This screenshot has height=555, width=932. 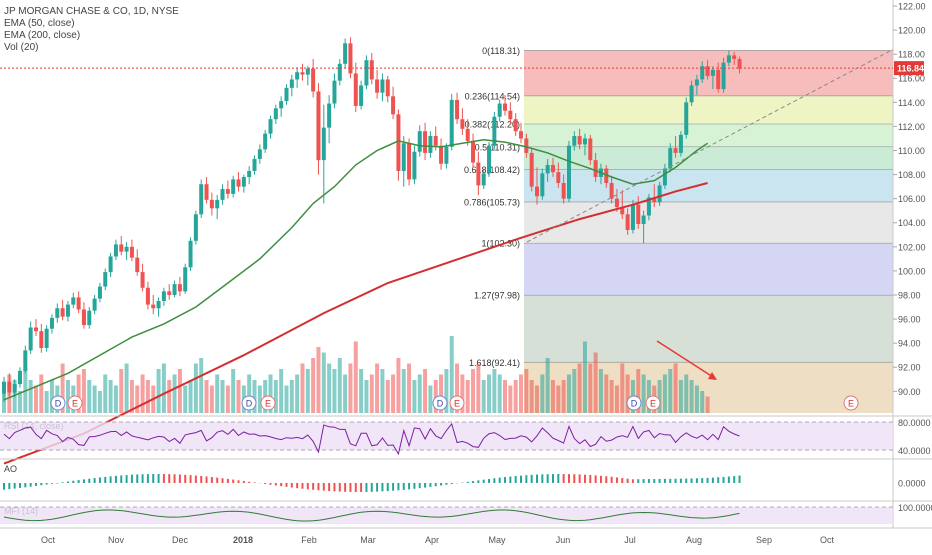 I want to click on indicator-ema50-label: EMA (50, close), so click(x=91, y=24).